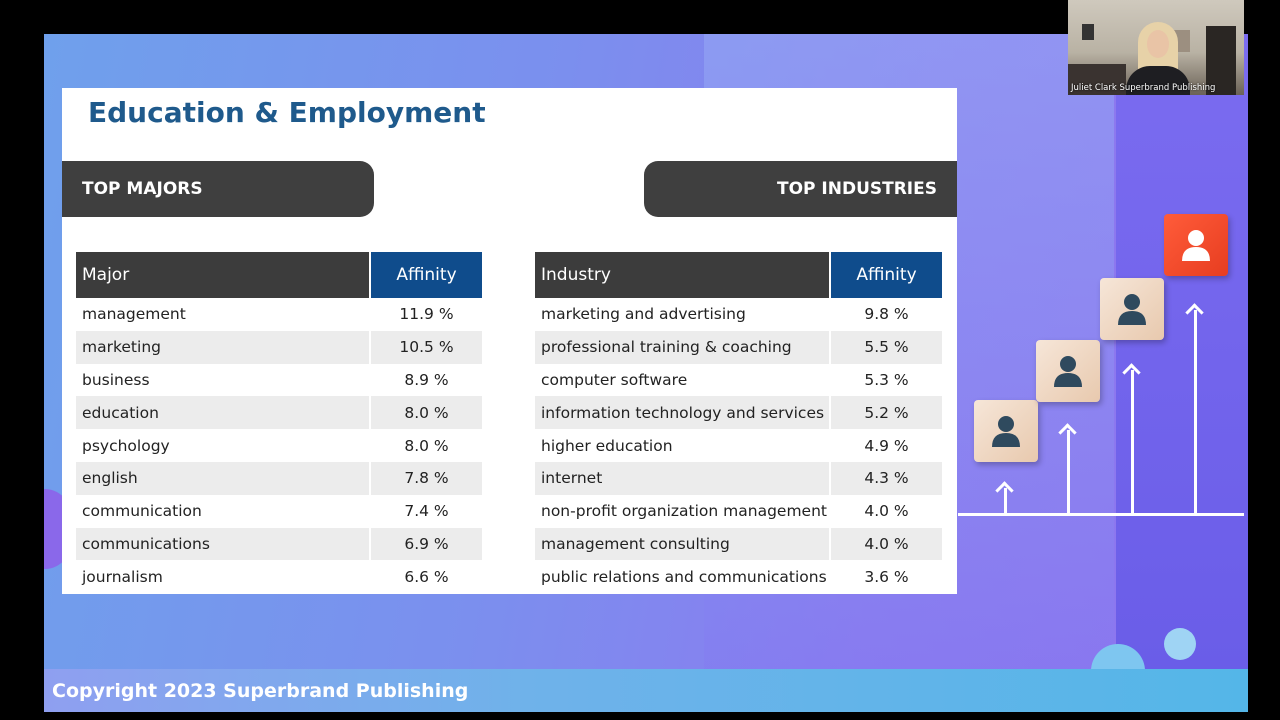 The width and height of the screenshot is (1280, 720). What do you see at coordinates (885, 314) in the screenshot?
I see `affinity-value: 9.8 %` at bounding box center [885, 314].